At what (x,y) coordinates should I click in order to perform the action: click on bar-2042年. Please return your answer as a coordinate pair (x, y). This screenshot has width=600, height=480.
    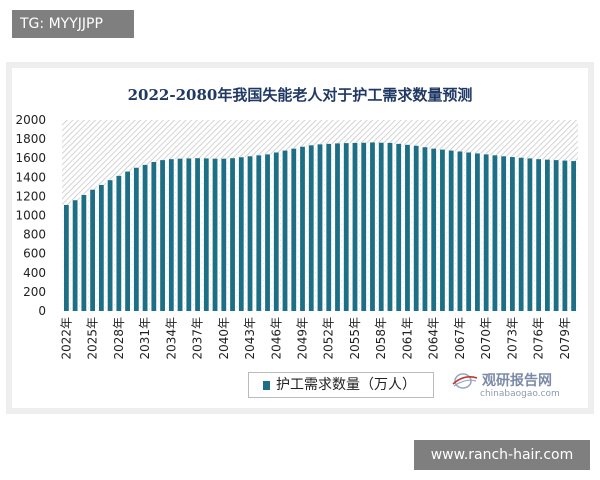
    Looking at the image, I should click on (241, 234).